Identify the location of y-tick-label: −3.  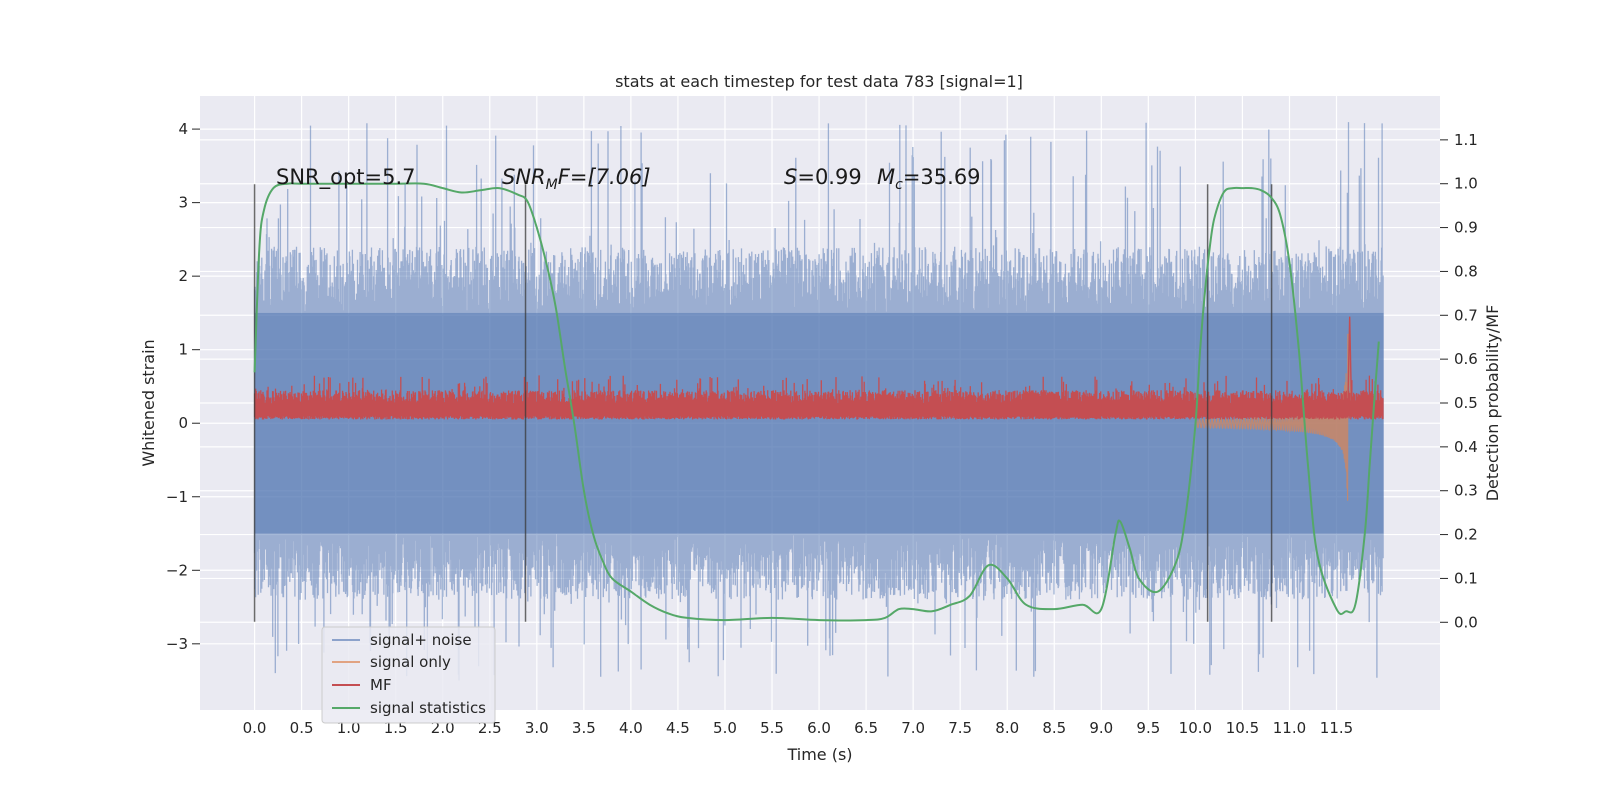
(177, 644).